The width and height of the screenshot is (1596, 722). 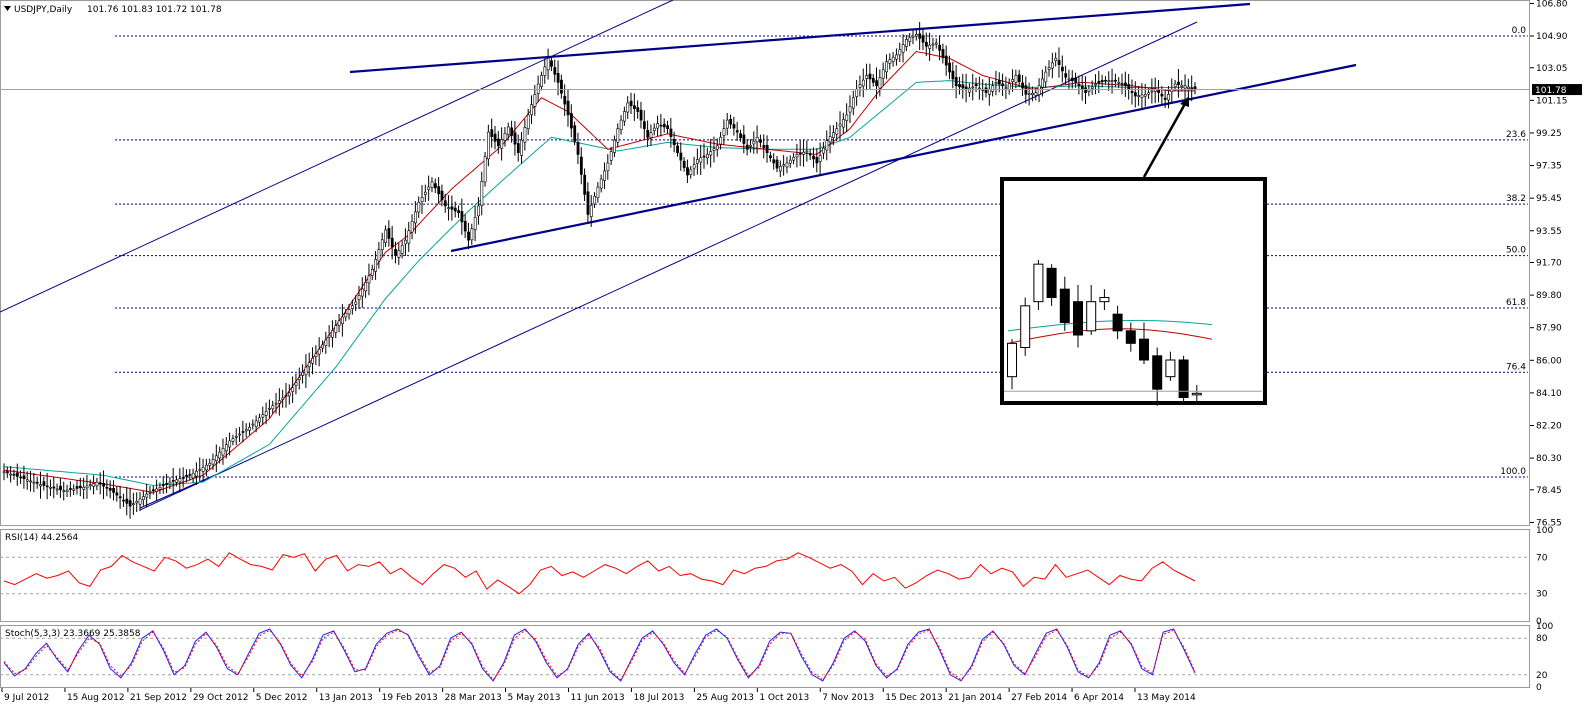 What do you see at coordinates (903, 158) in the screenshot?
I see `support-trendline` at bounding box center [903, 158].